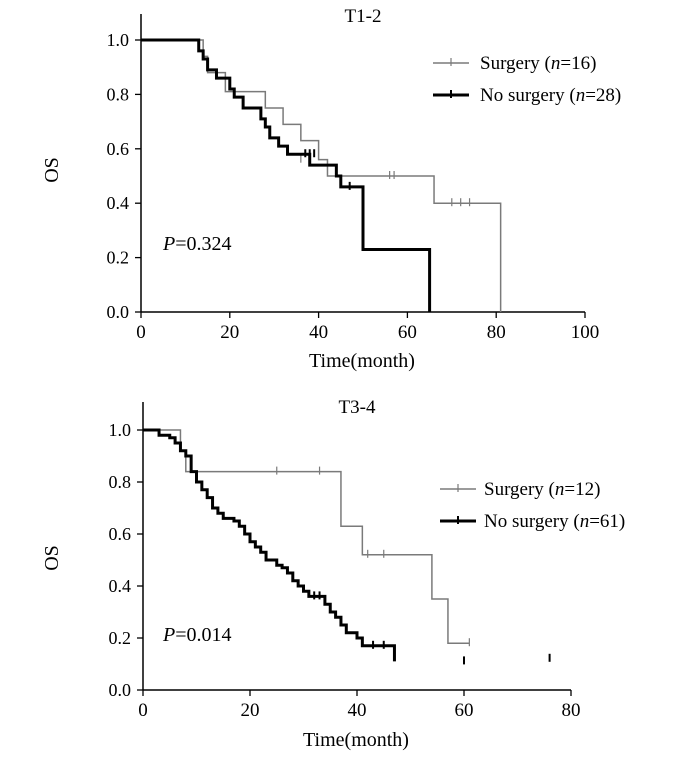 The width and height of the screenshot is (700, 759). Describe the element at coordinates (363, 16) in the screenshot. I see `chart-title: T1-2` at that location.